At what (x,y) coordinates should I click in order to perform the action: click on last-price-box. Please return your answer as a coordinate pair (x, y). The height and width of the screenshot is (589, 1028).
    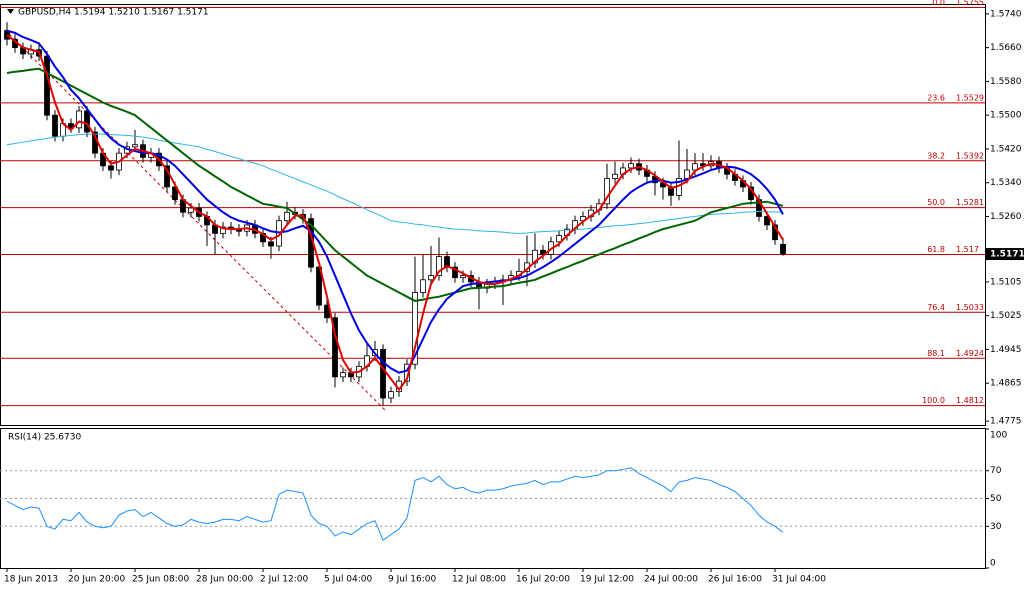
    Looking at the image, I should click on (1005, 254).